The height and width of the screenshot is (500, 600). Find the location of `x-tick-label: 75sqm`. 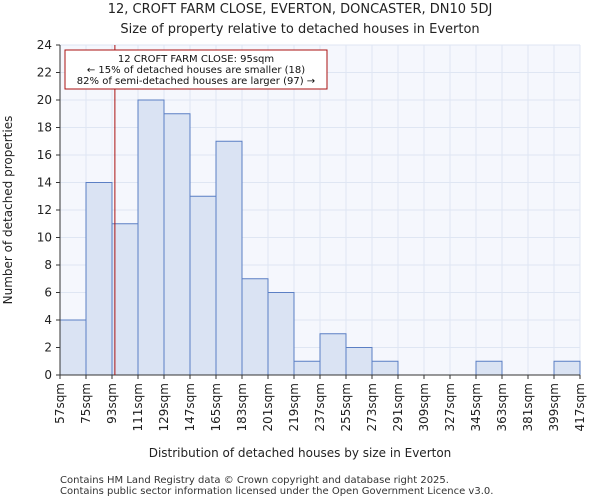

x-tick-label: 75sqm is located at coordinates (86, 403).